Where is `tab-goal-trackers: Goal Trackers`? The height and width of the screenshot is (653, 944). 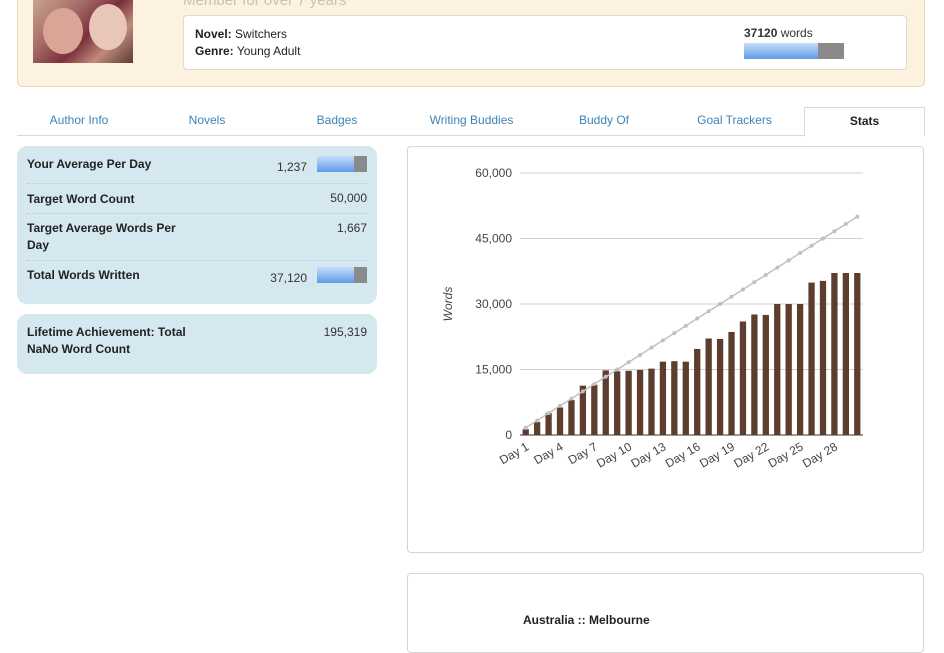
tab-goal-trackers: Goal Trackers is located at coordinates (734, 120).